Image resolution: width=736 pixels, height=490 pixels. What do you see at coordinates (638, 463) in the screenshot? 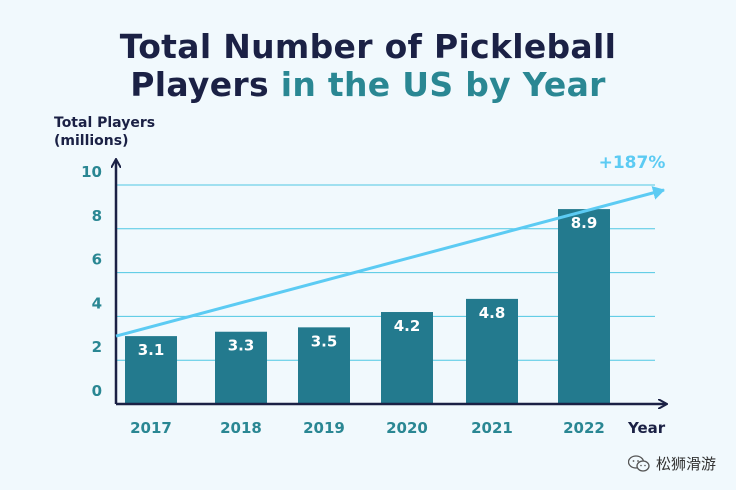
I see `wechat-icon` at bounding box center [638, 463].